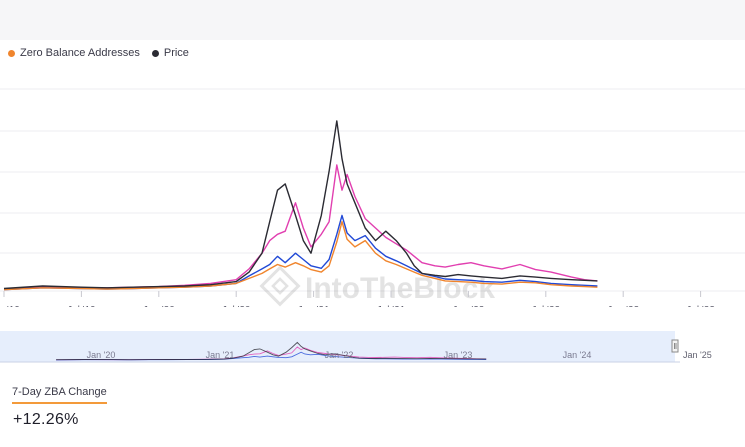 The width and height of the screenshot is (745, 447). What do you see at coordinates (700, 306) in the screenshot?
I see `x-tick-label: Jul '23` at bounding box center [700, 306].